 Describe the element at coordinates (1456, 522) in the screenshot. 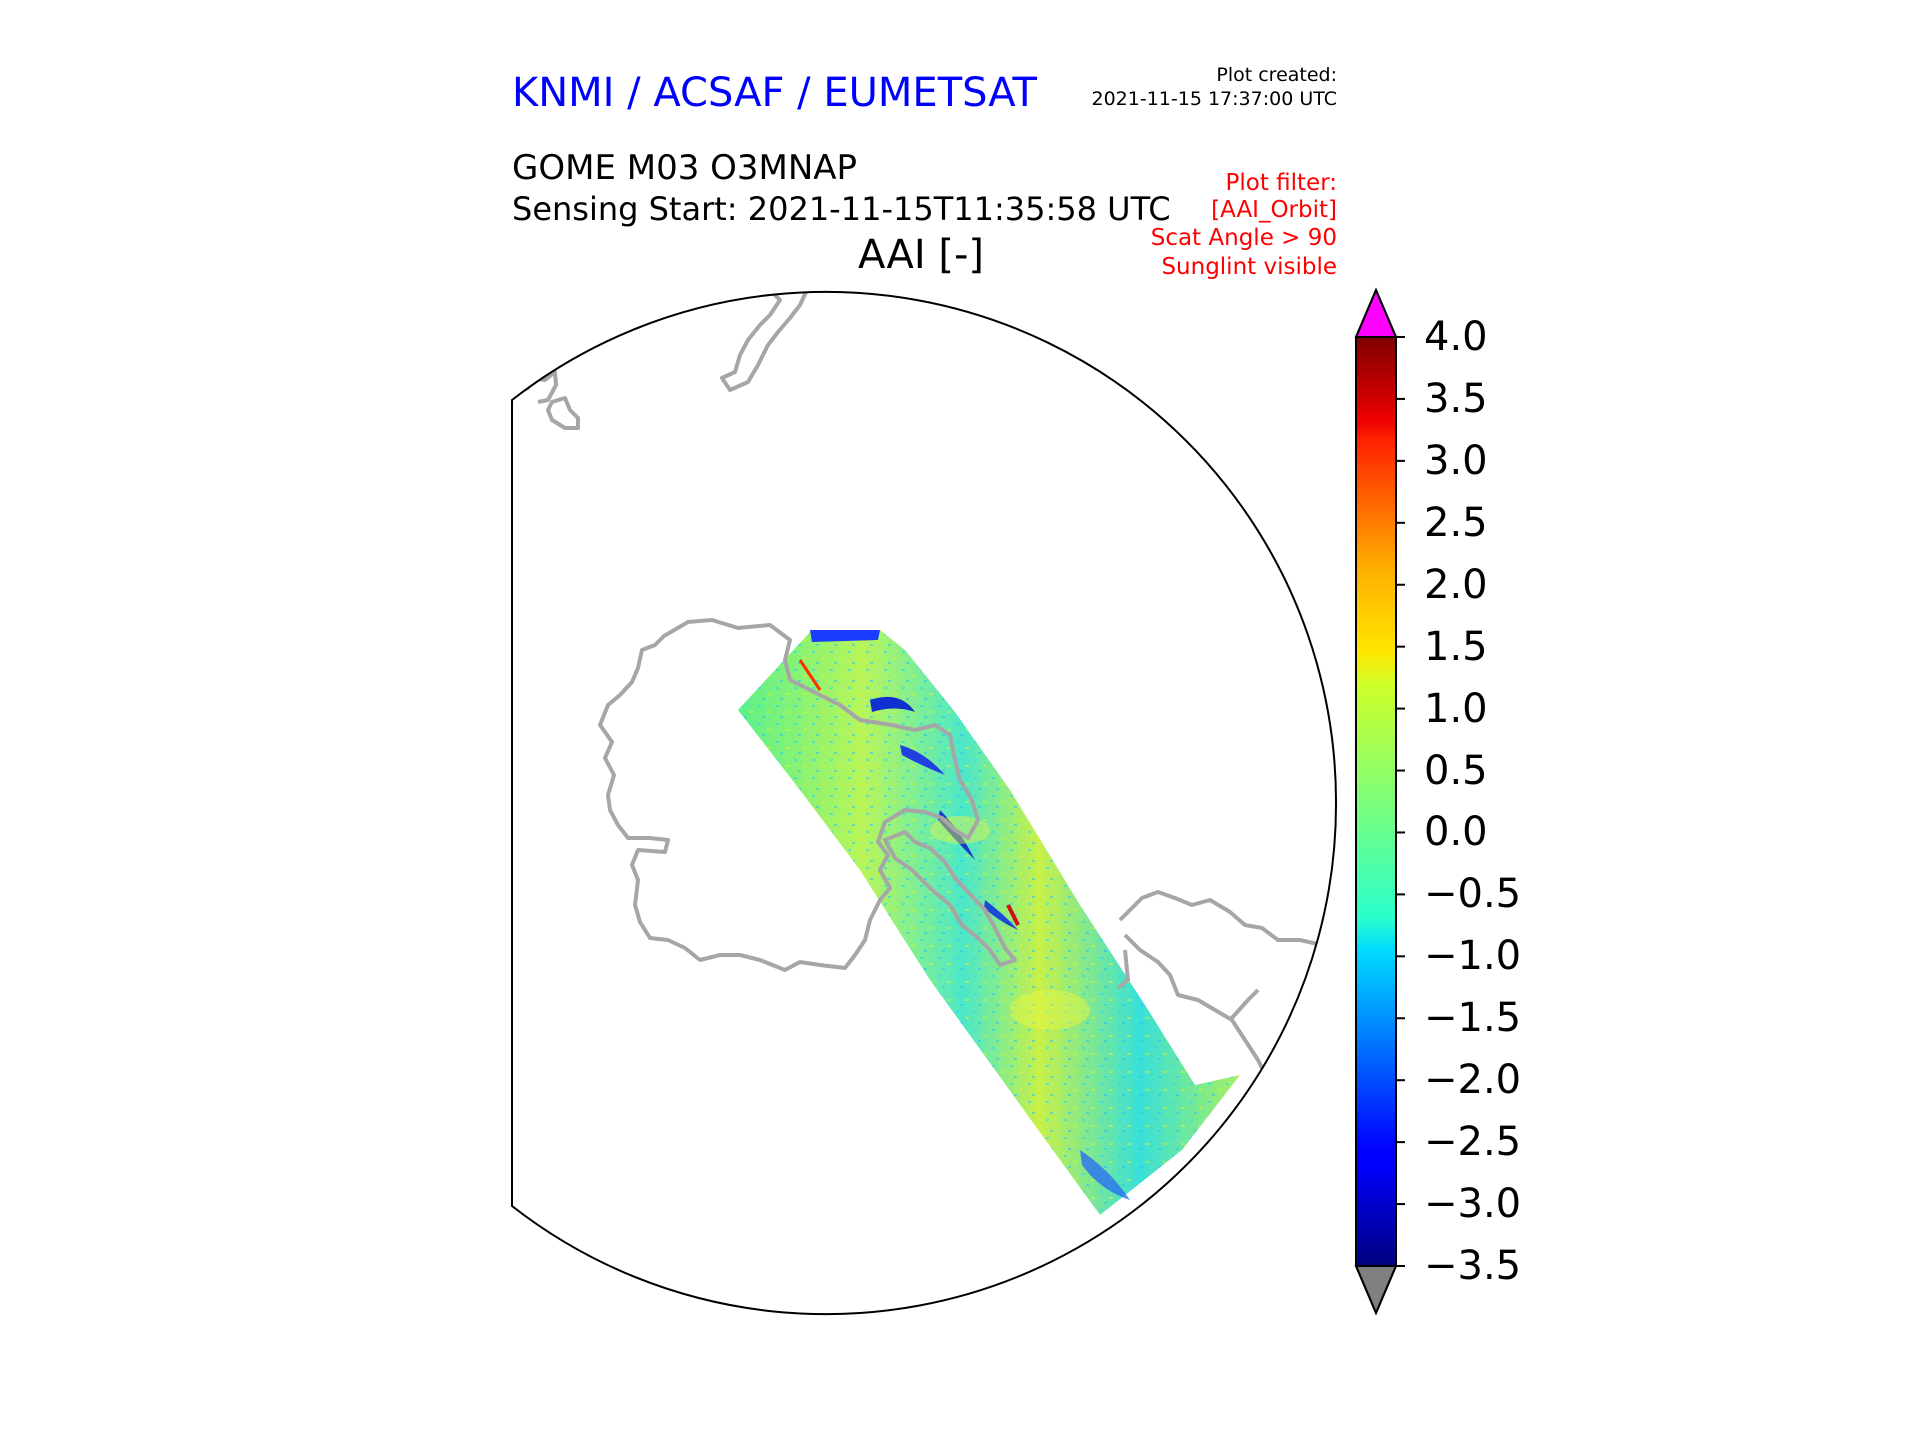

I see `colorbar-tick-label: 2.5` at that location.